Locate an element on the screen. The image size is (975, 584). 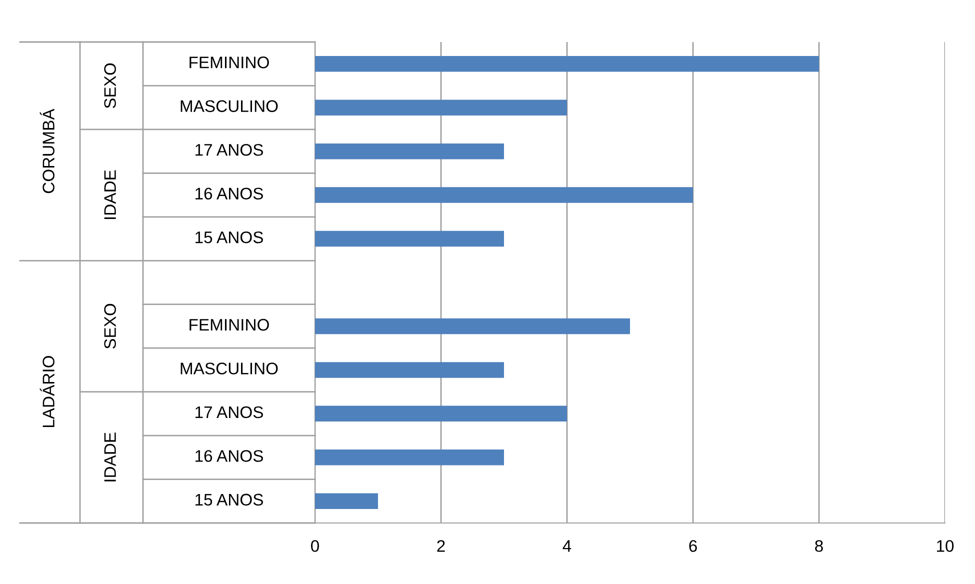
text: CORUMBÁ is located at coordinates (47, 151).